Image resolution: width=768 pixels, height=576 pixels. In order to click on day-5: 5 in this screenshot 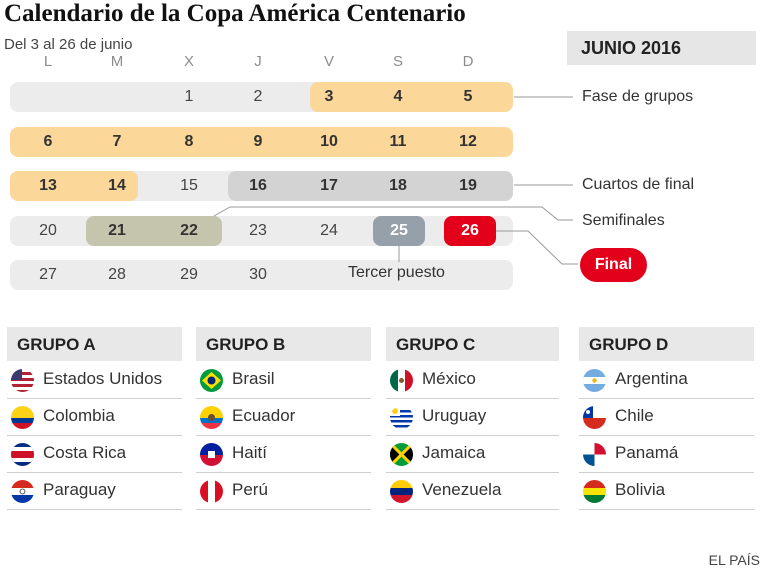, I will do `click(468, 96)`.